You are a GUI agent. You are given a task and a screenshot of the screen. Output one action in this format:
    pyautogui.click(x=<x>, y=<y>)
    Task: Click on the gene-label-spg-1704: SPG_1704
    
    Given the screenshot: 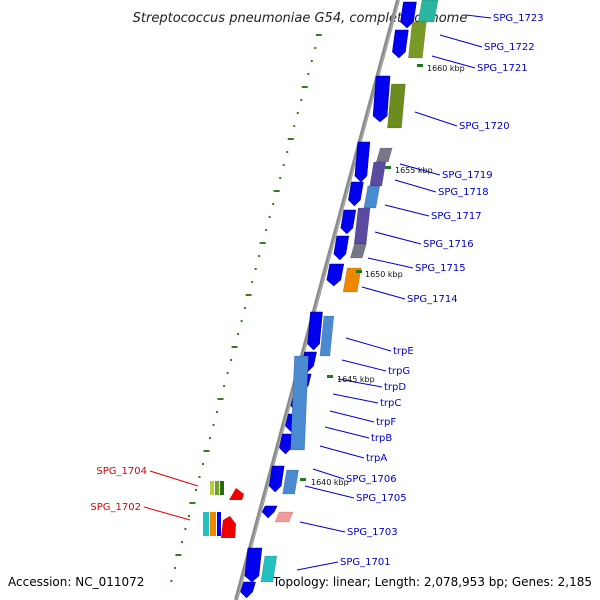 What is the action you would take?
    pyautogui.click(x=121, y=471)
    